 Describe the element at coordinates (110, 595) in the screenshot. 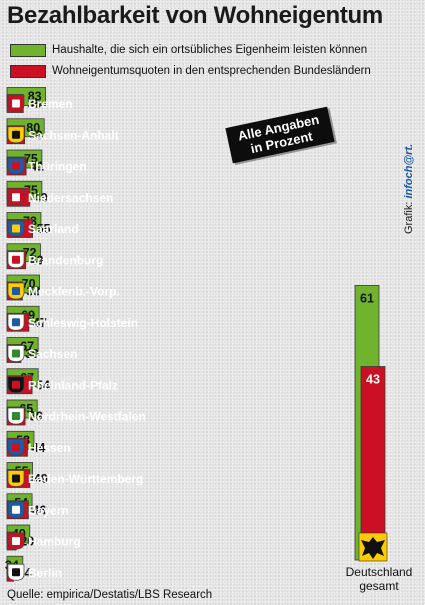

I see `source-note: Quelle: empirica/Destatis/LBS Research` at that location.